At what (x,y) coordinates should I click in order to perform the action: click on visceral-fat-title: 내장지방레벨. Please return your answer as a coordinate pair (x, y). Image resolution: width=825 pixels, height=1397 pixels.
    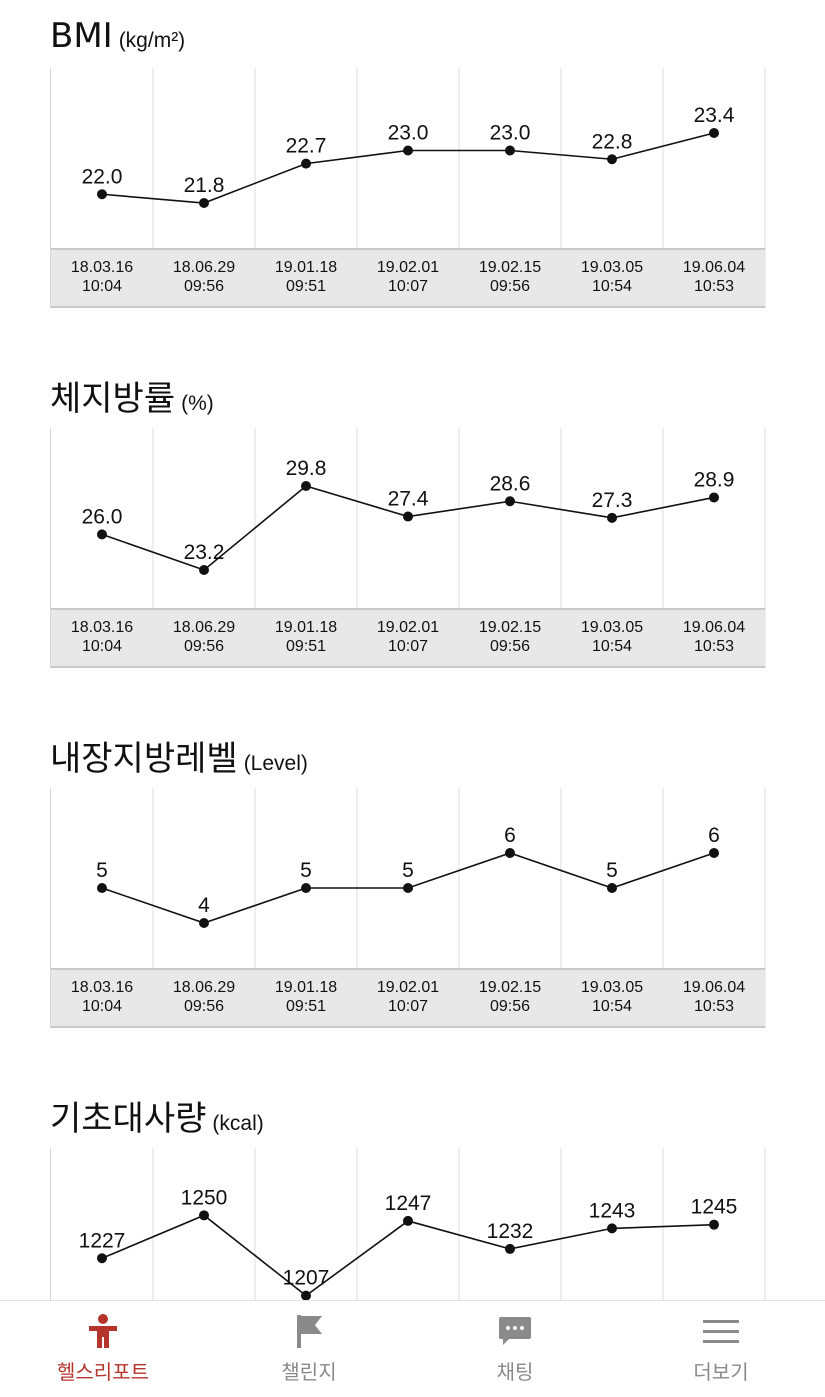
    Looking at the image, I should click on (144, 759).